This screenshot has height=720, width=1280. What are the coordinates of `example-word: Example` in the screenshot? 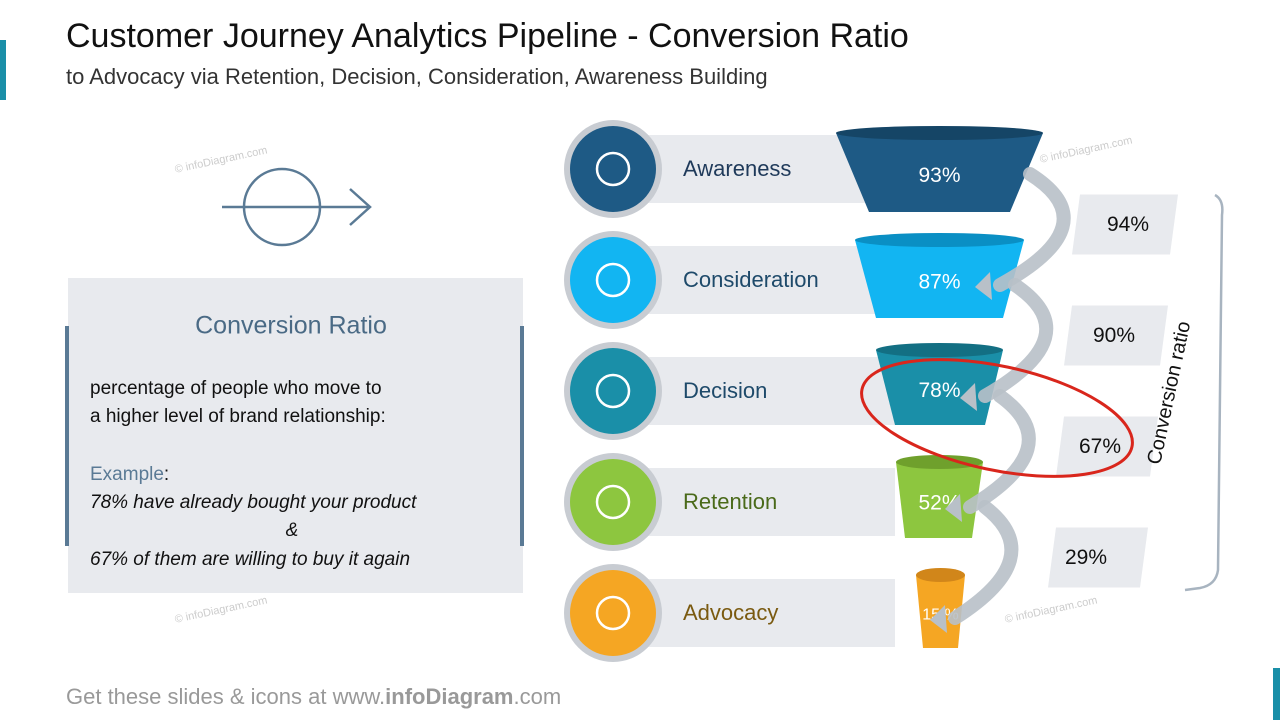 It's located at (127, 474).